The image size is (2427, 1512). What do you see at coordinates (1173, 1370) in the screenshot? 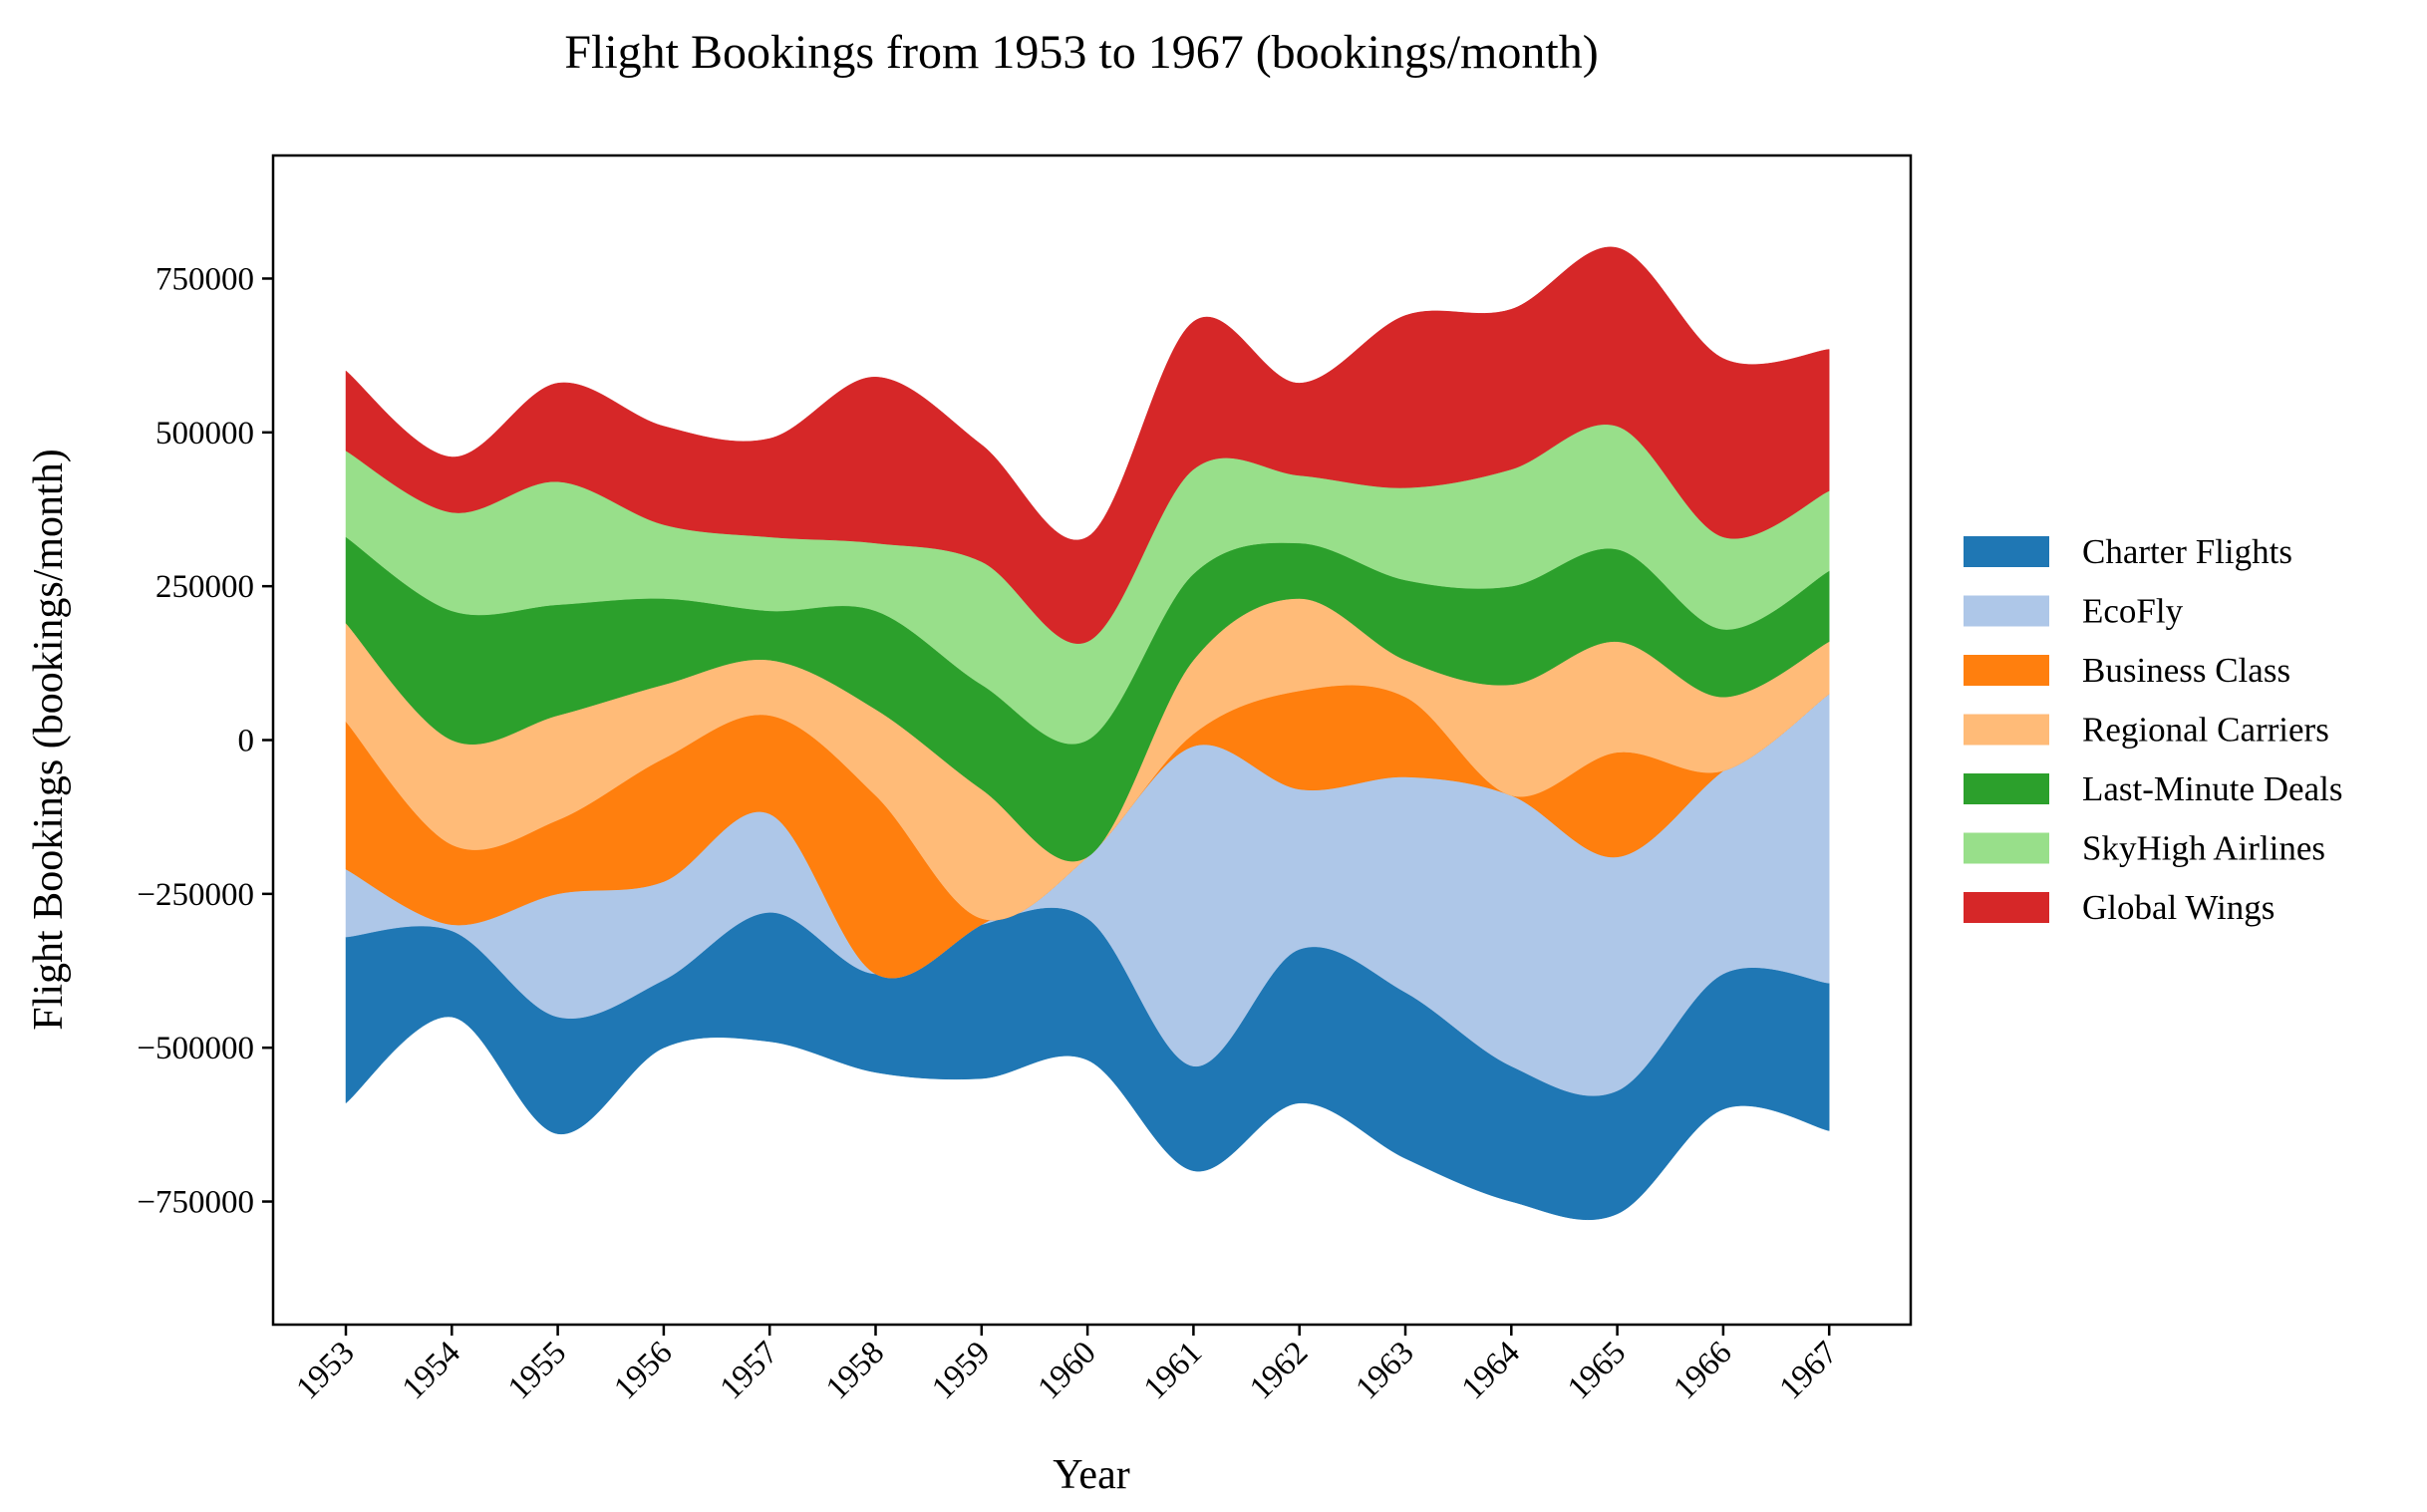
I see `x-tick-label: 1961` at bounding box center [1173, 1370].